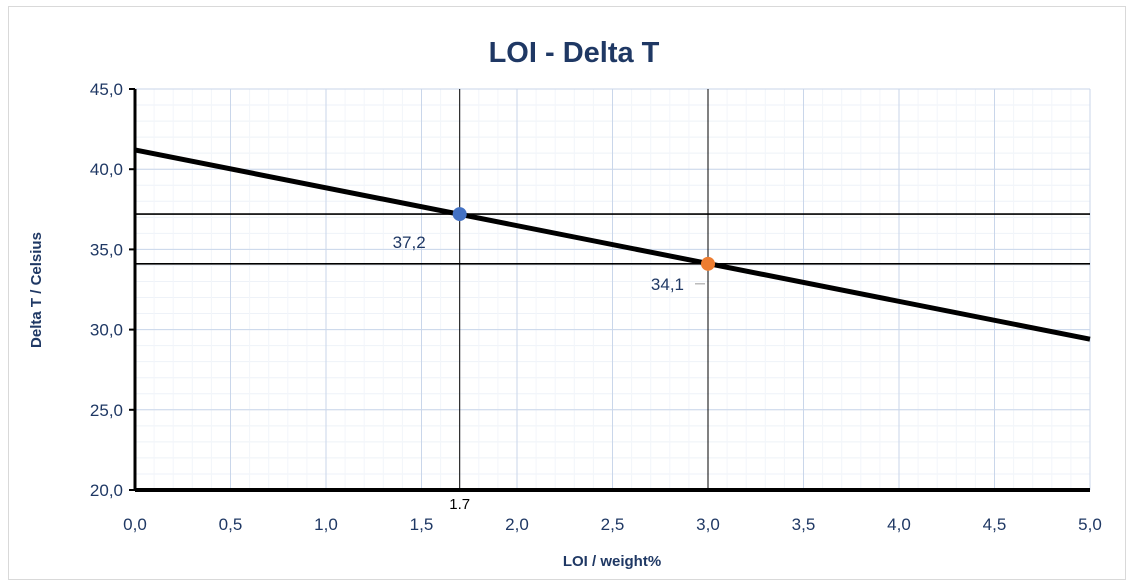  Describe the element at coordinates (554, 360) in the screenshot. I see `data-points: 37,2 34,1 1.7` at that location.